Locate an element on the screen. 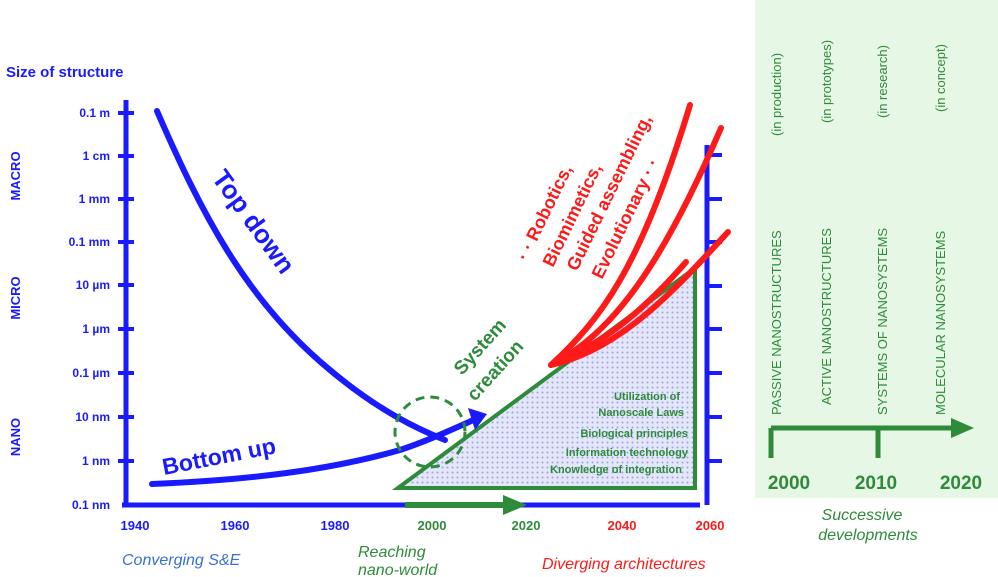  y-tick-label: 0.1 µm is located at coordinates (91, 373).